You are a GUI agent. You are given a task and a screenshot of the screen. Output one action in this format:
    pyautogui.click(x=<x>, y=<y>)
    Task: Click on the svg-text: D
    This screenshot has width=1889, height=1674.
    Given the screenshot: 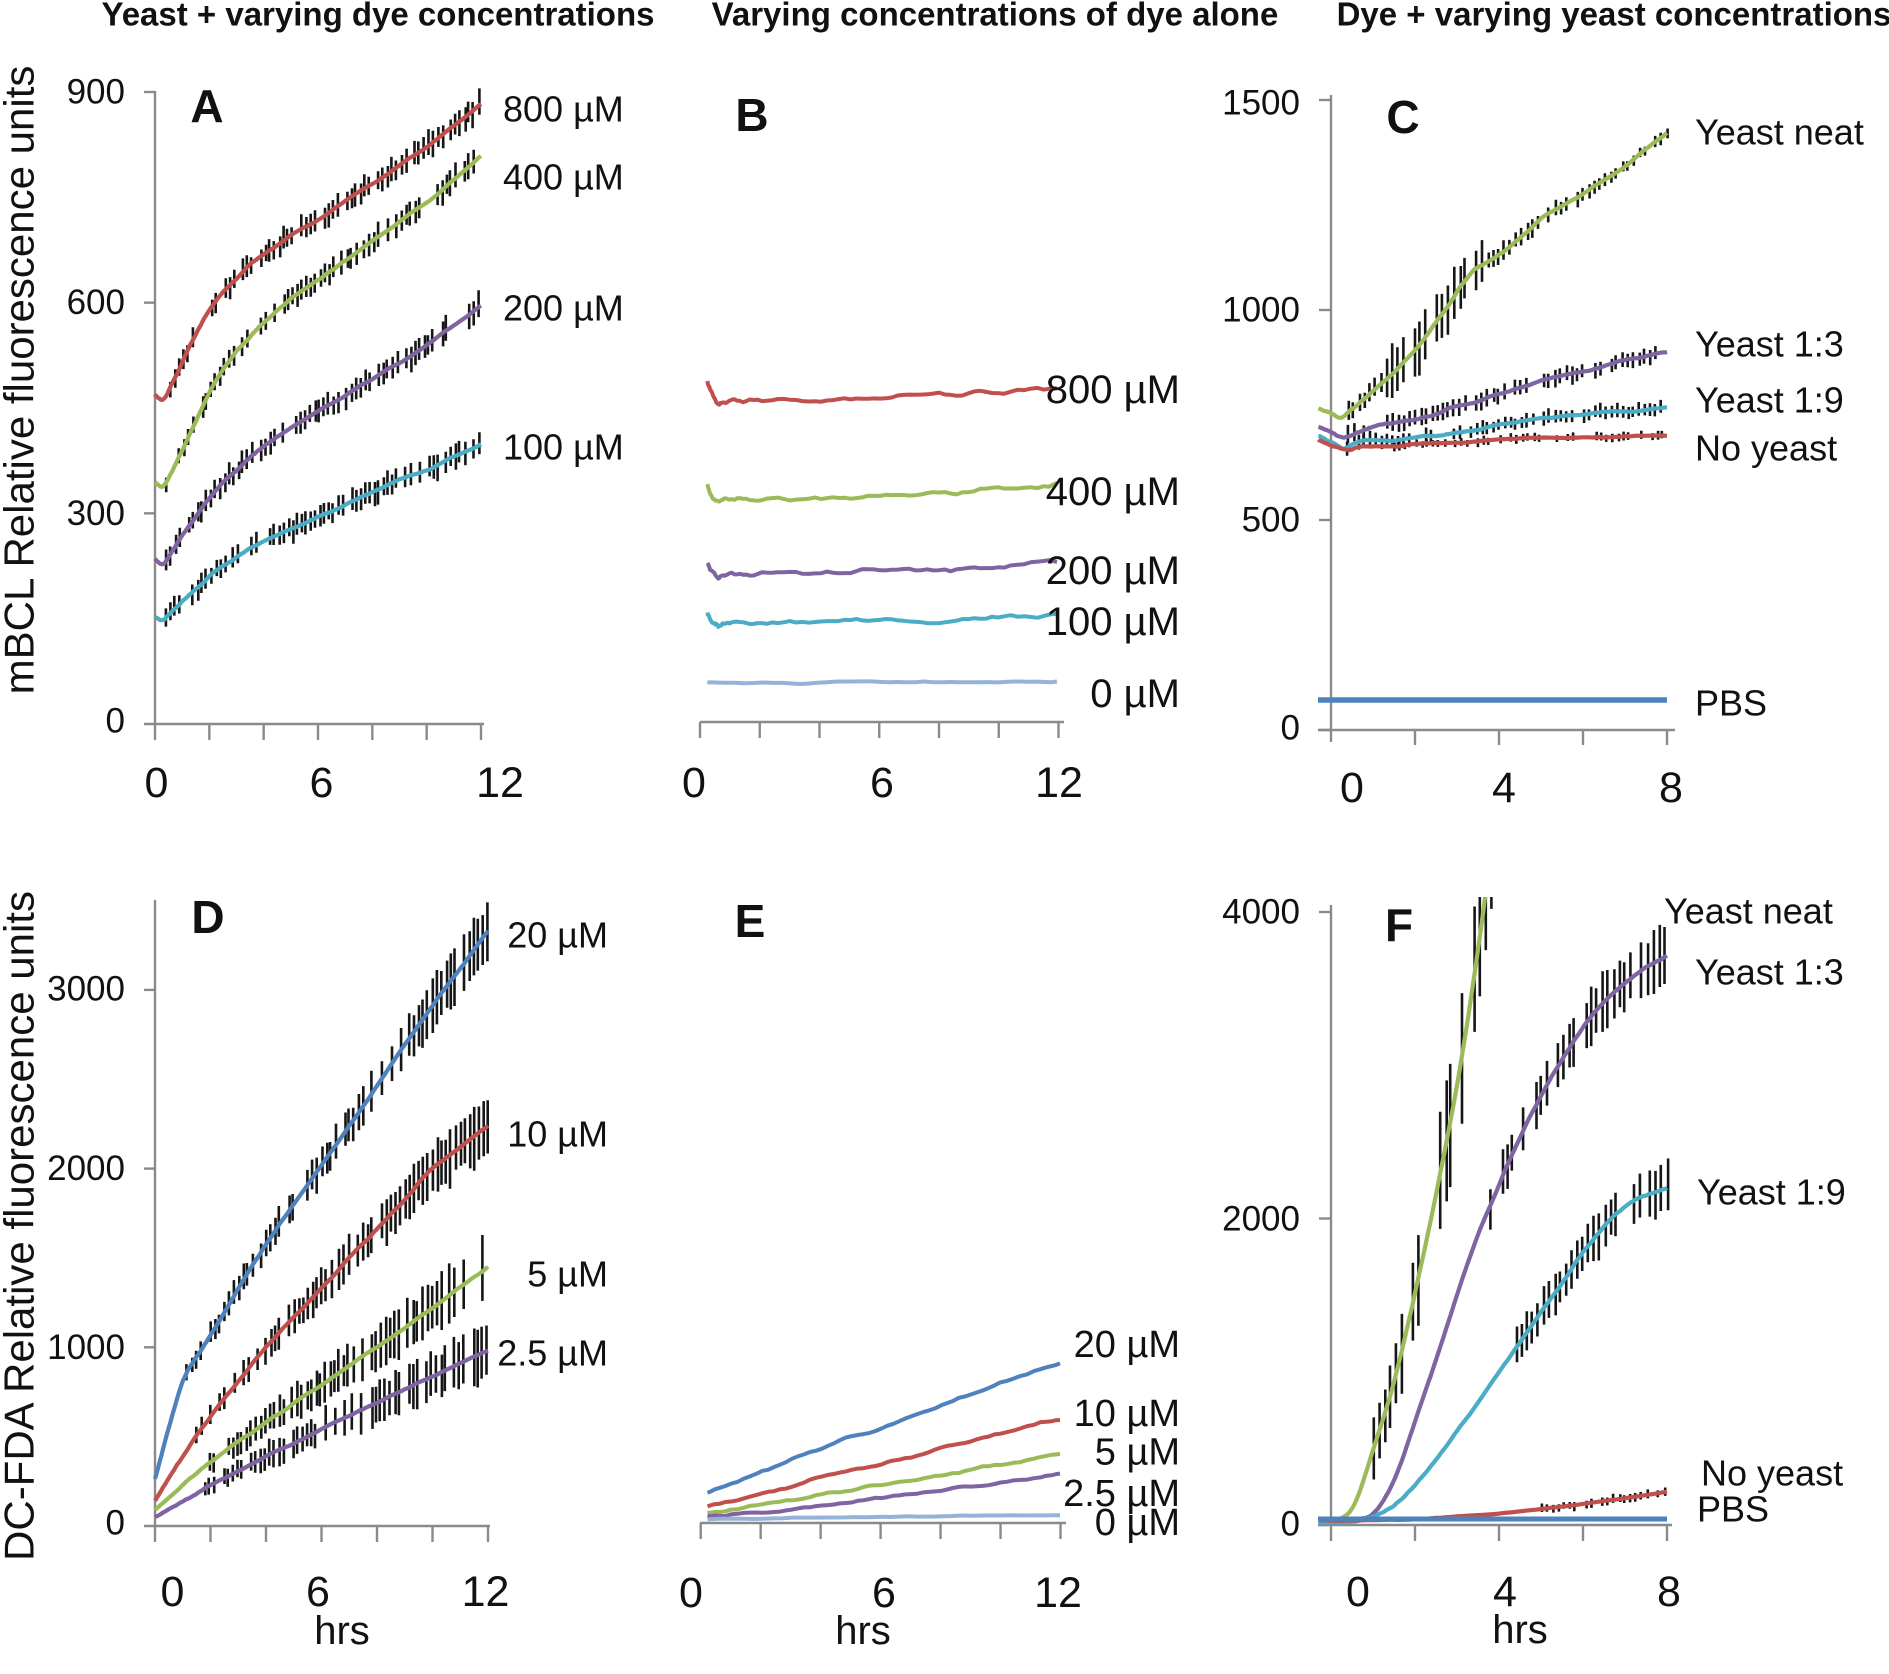 What is the action you would take?
    pyautogui.click(x=207, y=917)
    